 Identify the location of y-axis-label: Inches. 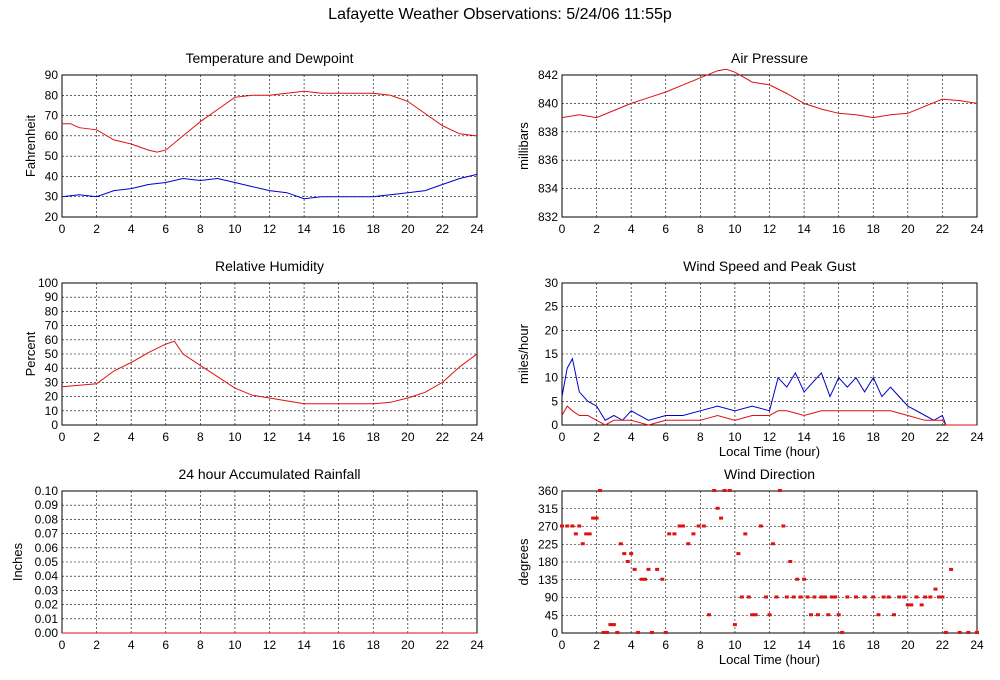
(17, 561).